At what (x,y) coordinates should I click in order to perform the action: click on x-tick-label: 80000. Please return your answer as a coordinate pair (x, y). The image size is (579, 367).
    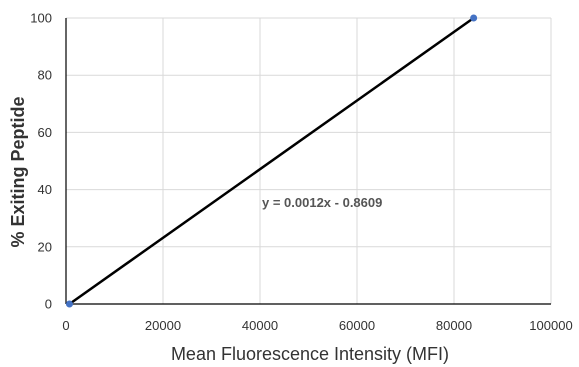
    Looking at the image, I should click on (454, 325).